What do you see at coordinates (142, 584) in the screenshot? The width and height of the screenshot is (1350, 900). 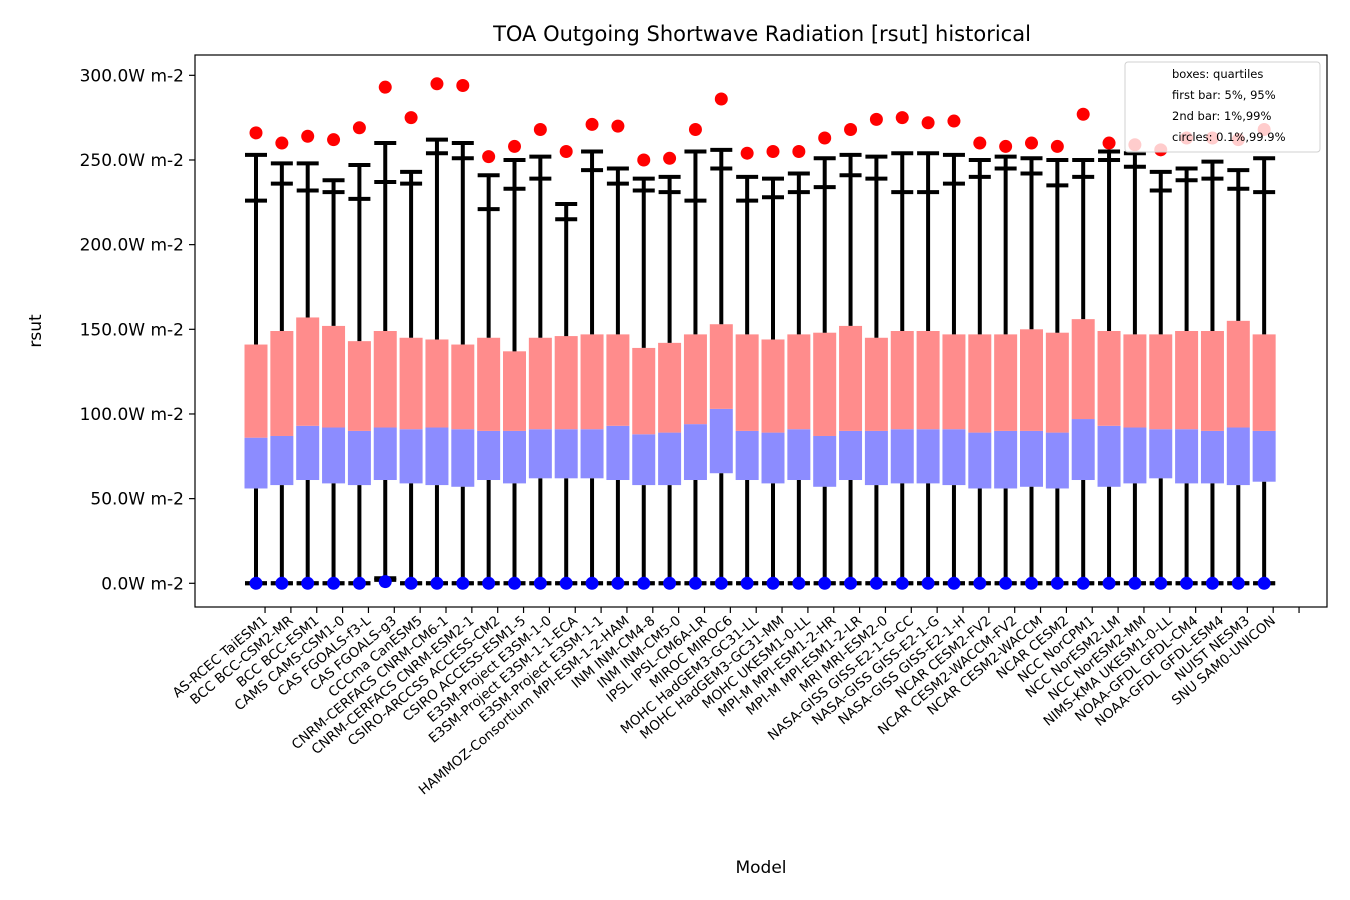 I see `y-tick-label: 0.0W m-2` at bounding box center [142, 584].